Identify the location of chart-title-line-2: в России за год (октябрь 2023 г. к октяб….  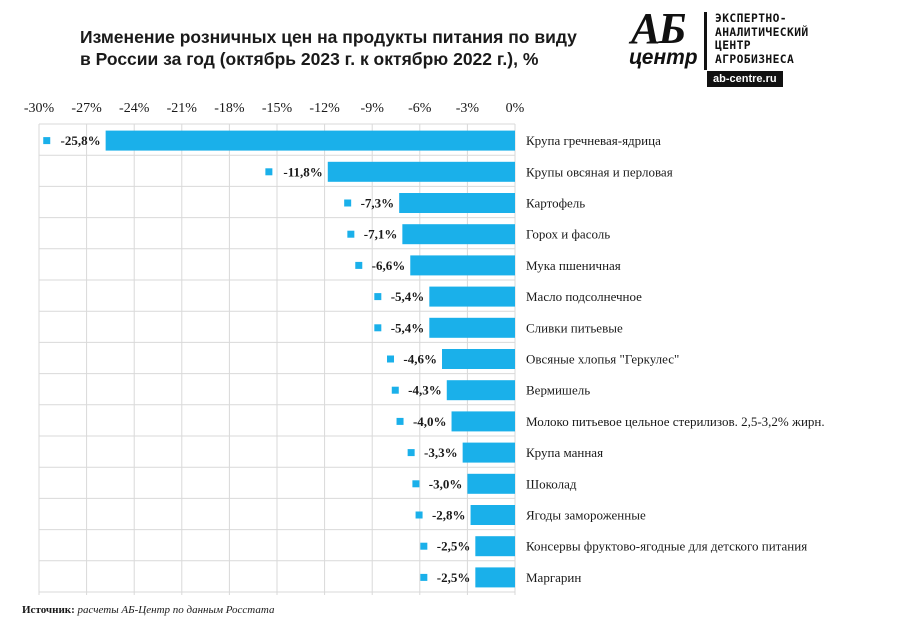
(309, 59).